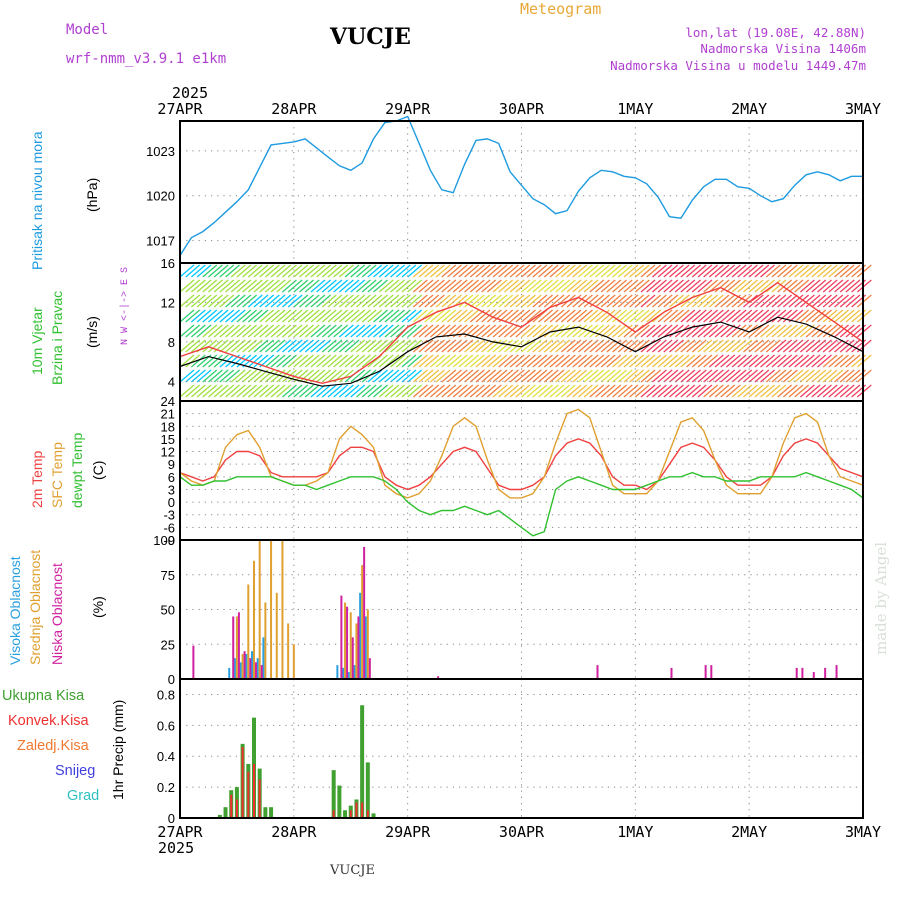 The height and width of the screenshot is (900, 900). What do you see at coordinates (171, 477) in the screenshot?
I see `y-tick-label: 6` at bounding box center [171, 477].